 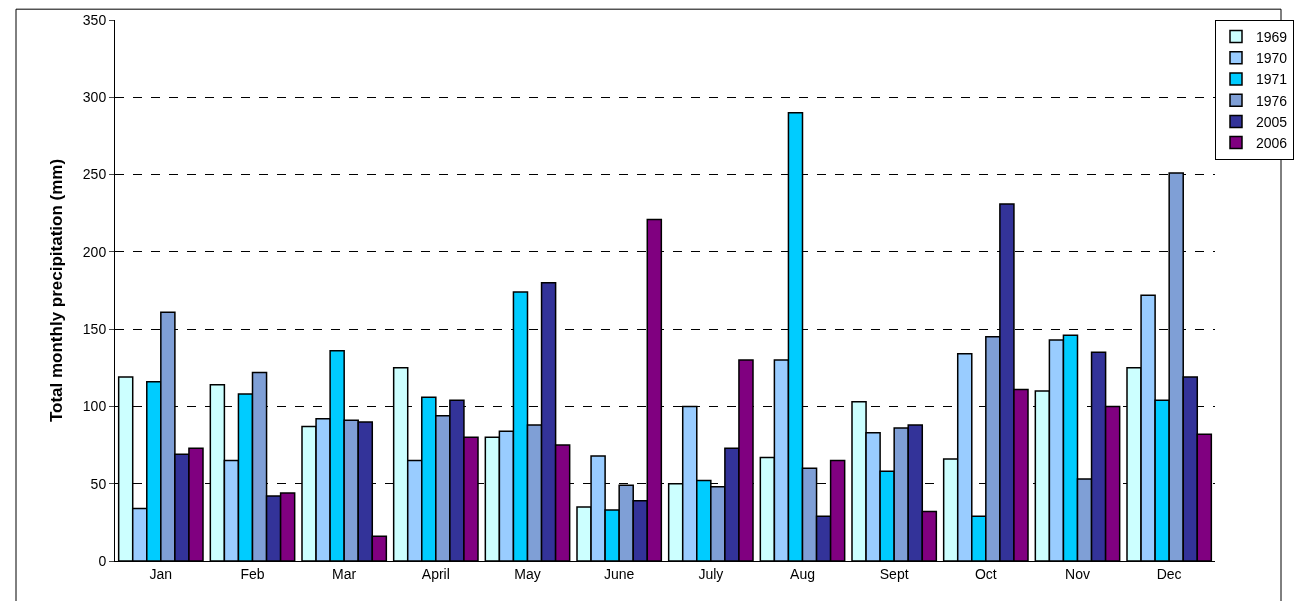 I want to click on legend-label: 2005, so click(x=1272, y=121).